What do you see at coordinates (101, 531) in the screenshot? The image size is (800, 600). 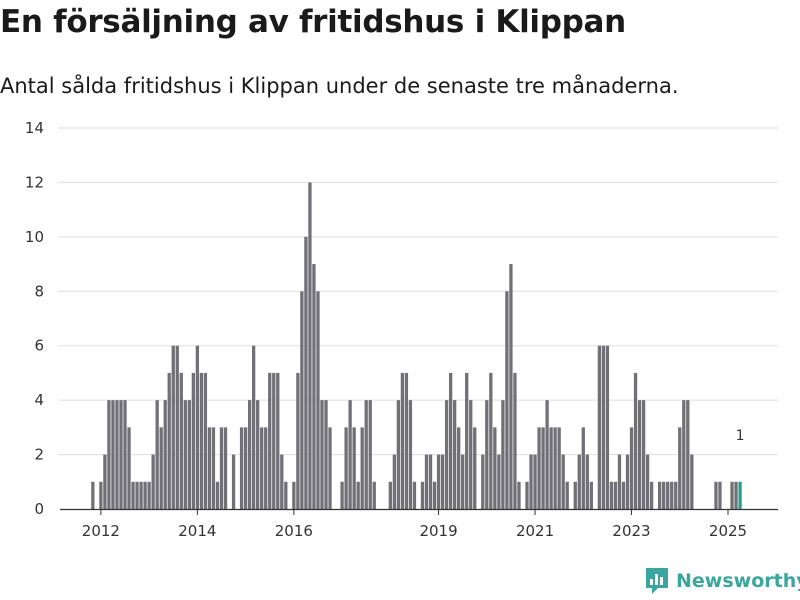 I see `x-tick-label: 2012` at bounding box center [101, 531].